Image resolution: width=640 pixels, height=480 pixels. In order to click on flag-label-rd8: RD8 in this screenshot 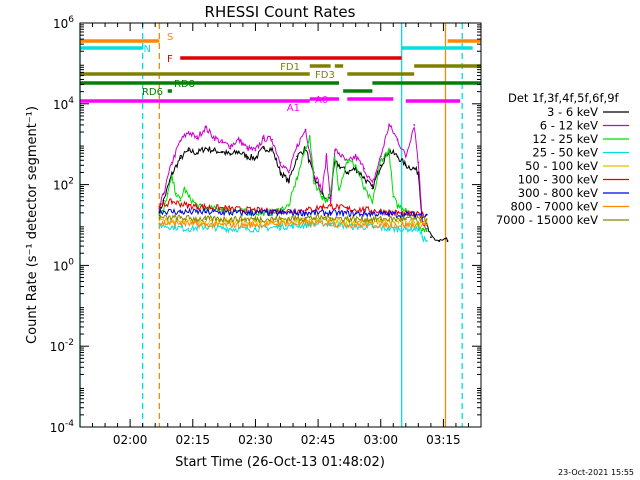, I will do `click(184, 84)`.